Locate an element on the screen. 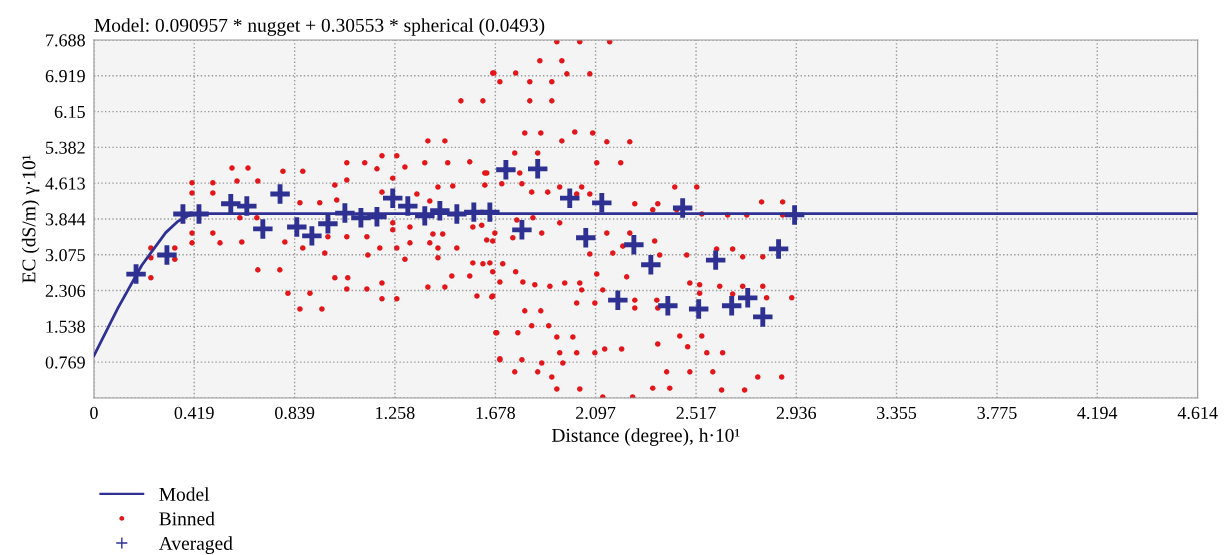 Image resolution: width=1225 pixels, height=555 pixels. y-tick-label: 5.382 is located at coordinates (65, 147).